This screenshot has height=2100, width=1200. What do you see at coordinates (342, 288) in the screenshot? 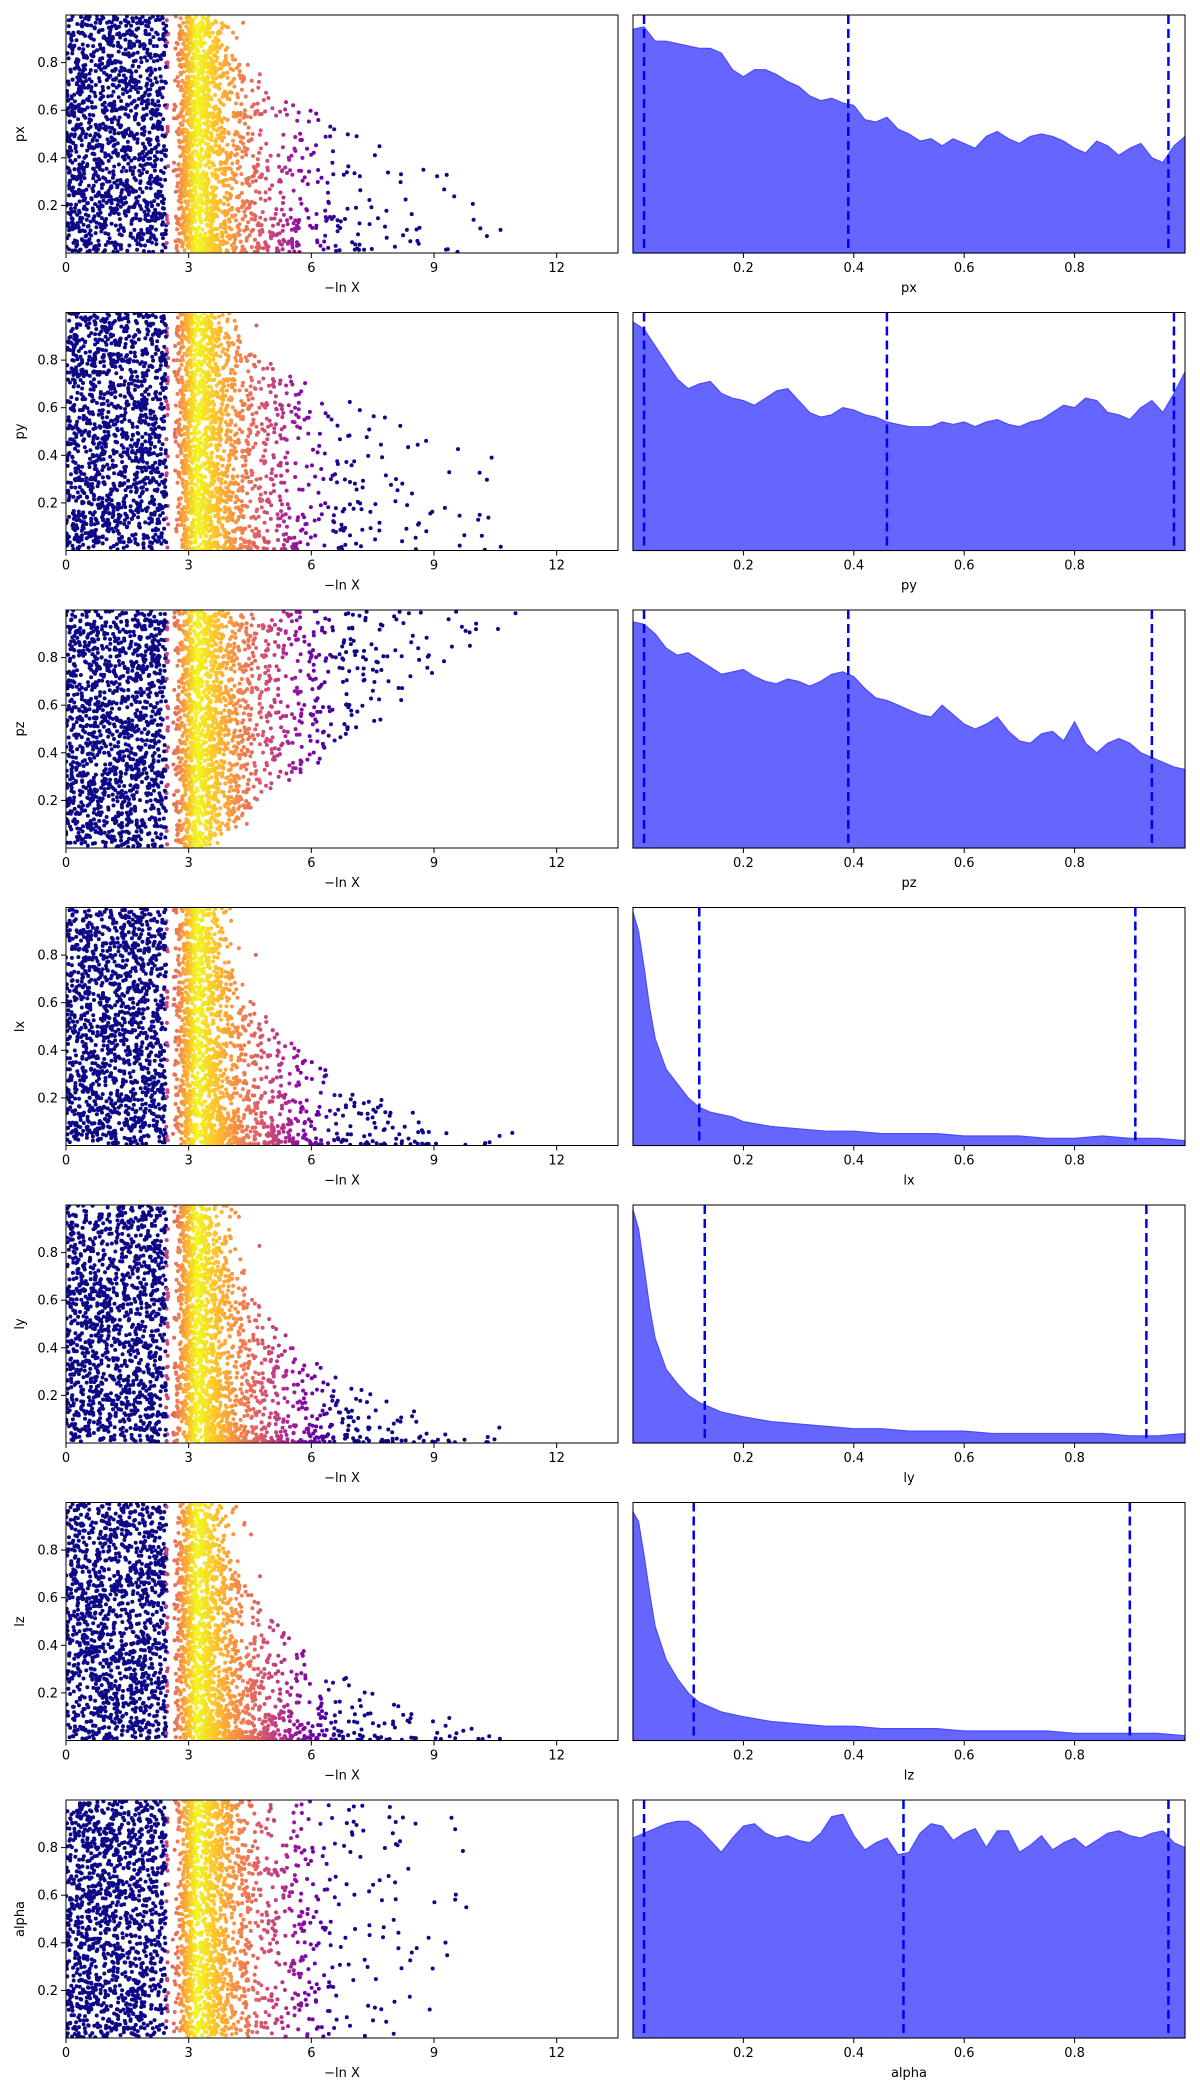
I see `x-axis-label: −ln X` at bounding box center [342, 288].